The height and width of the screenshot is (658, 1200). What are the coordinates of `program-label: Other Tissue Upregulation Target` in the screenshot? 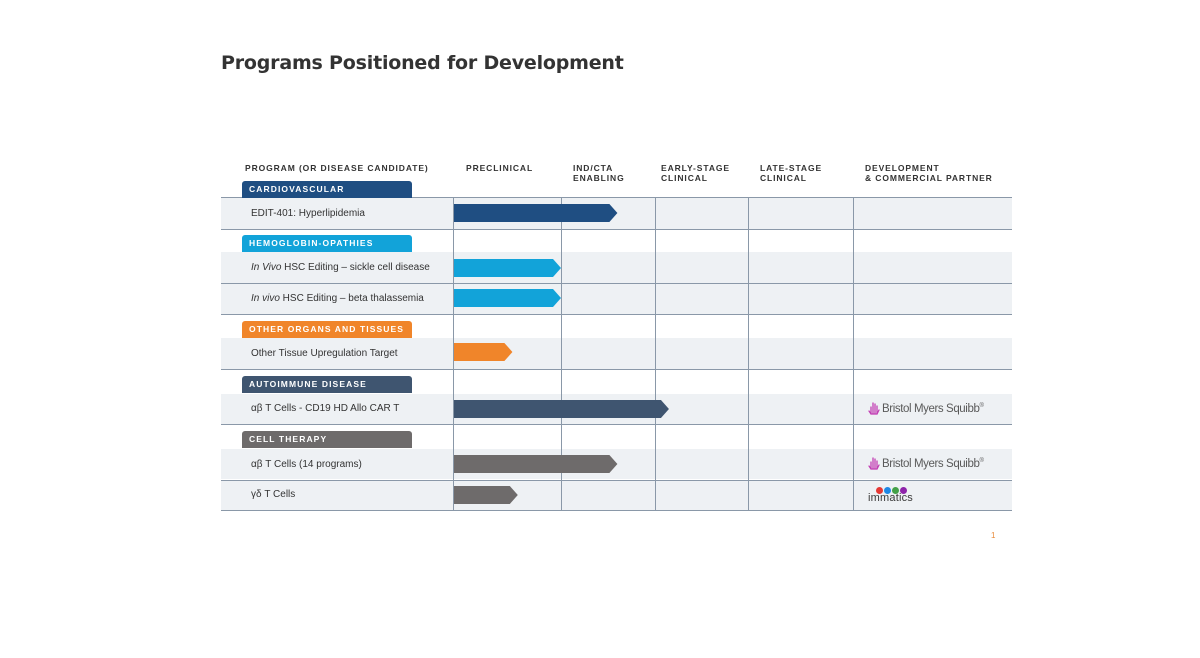 It's located at (324, 353).